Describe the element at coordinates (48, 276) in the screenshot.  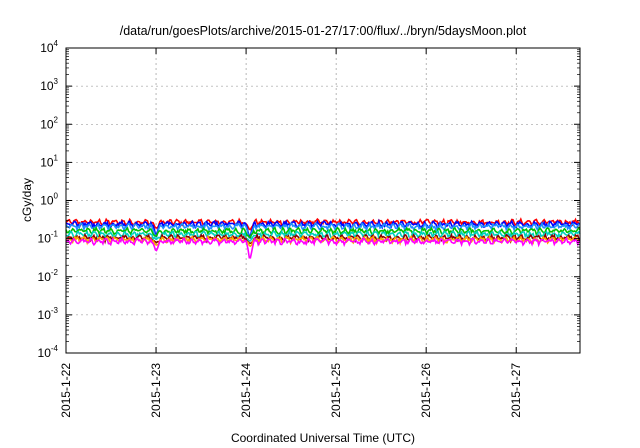
I see `y-tick-label: 10⁻²` at that location.